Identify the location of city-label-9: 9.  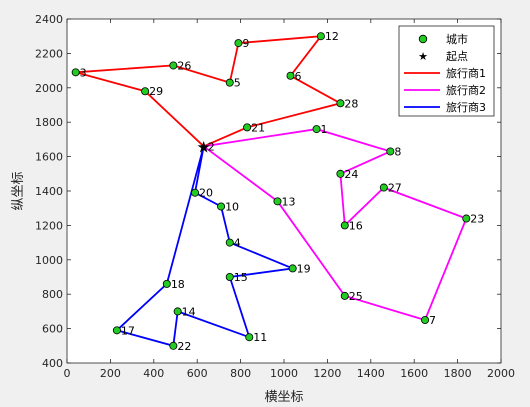
(245, 43).